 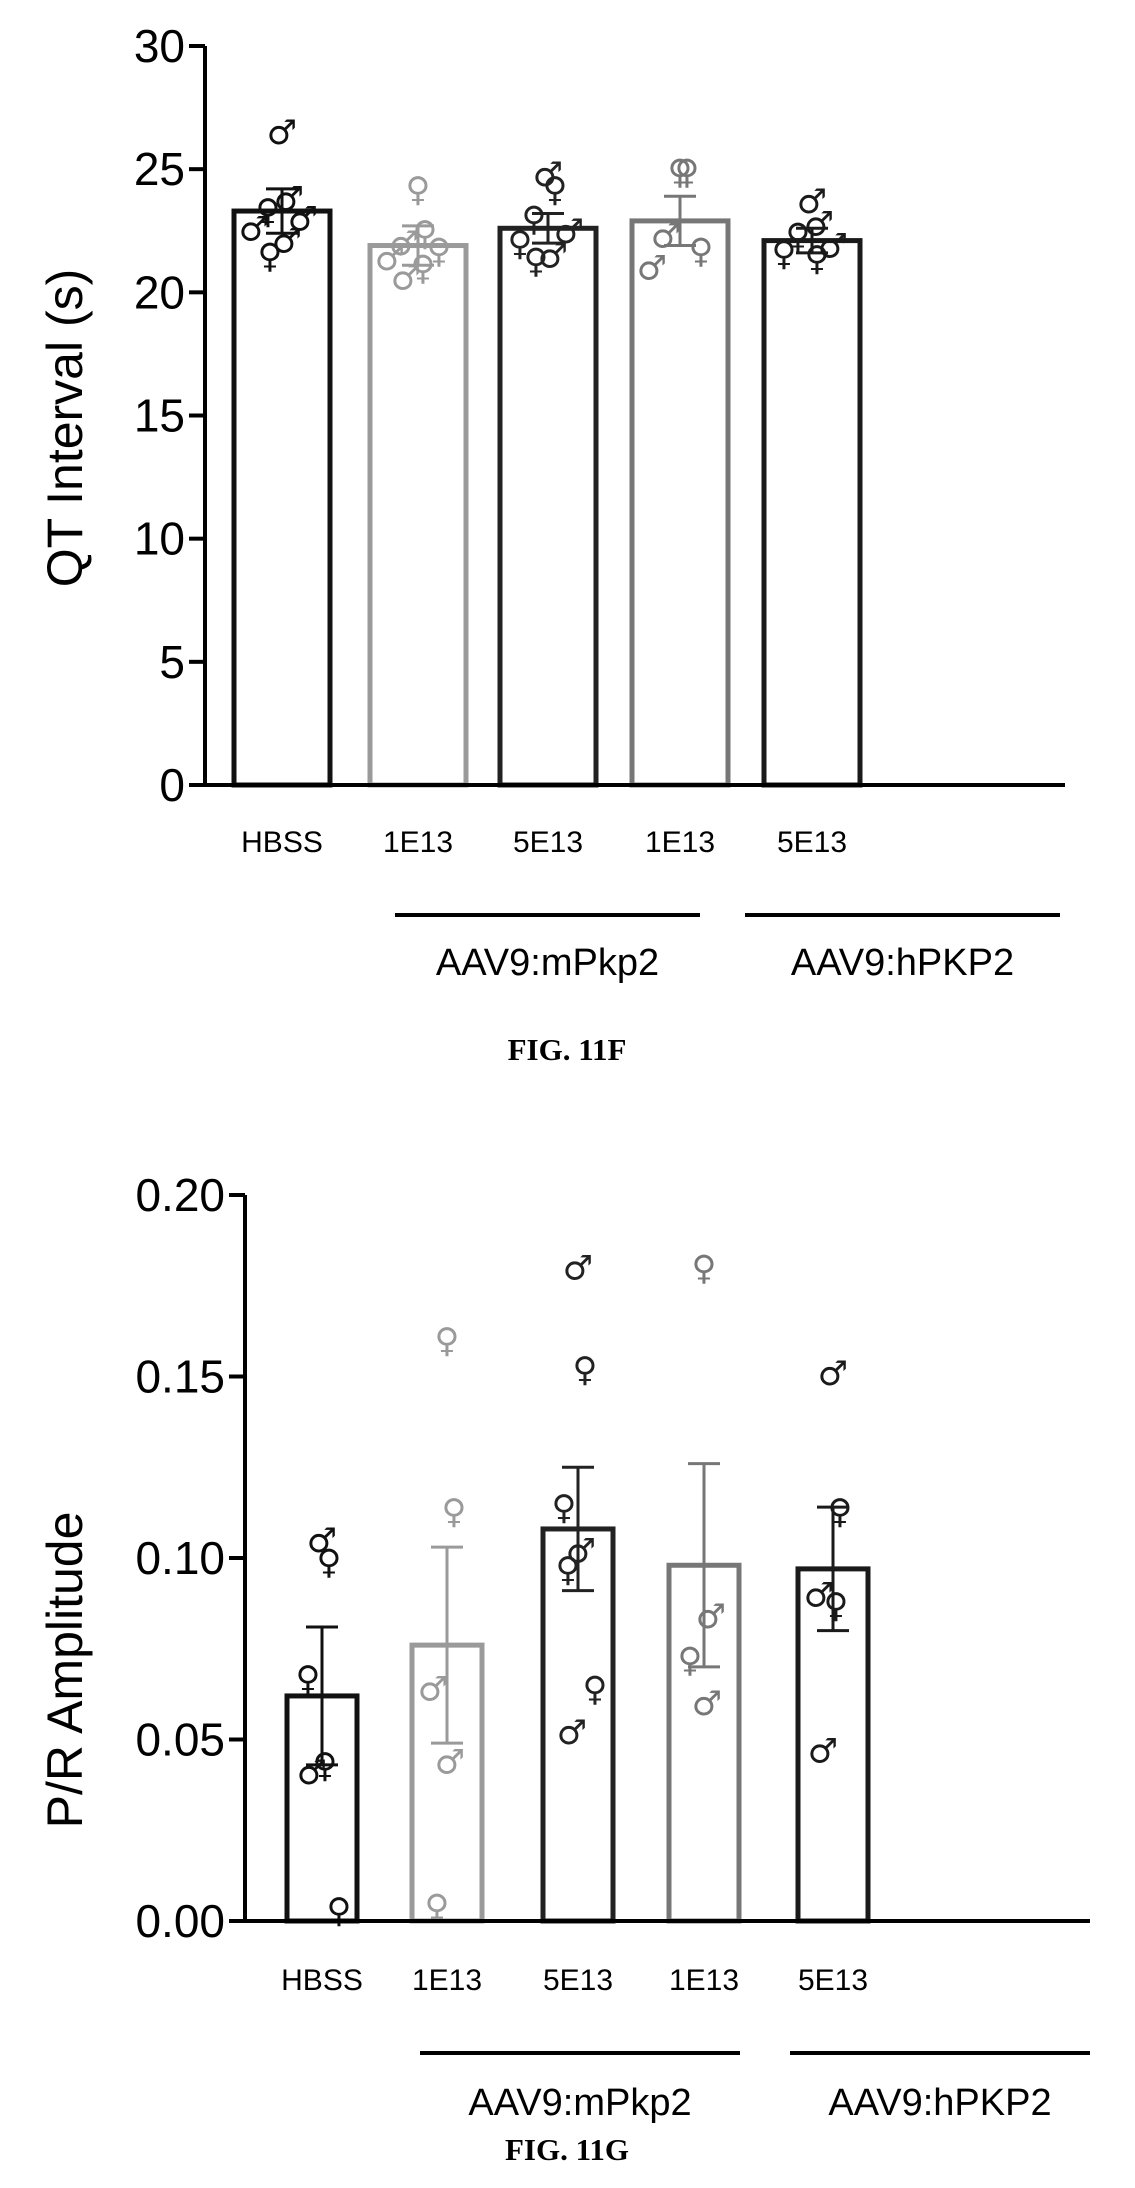 What do you see at coordinates (172, 662) in the screenshot?
I see `y-tick-label: 5` at bounding box center [172, 662].